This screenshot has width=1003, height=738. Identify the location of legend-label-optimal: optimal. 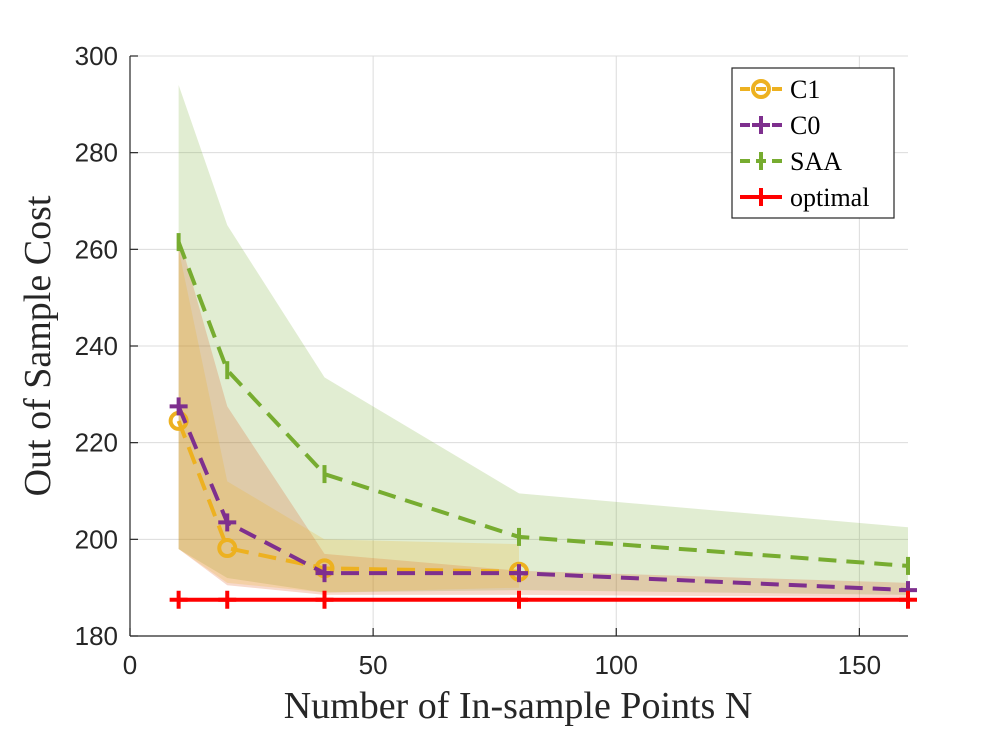
(829, 197).